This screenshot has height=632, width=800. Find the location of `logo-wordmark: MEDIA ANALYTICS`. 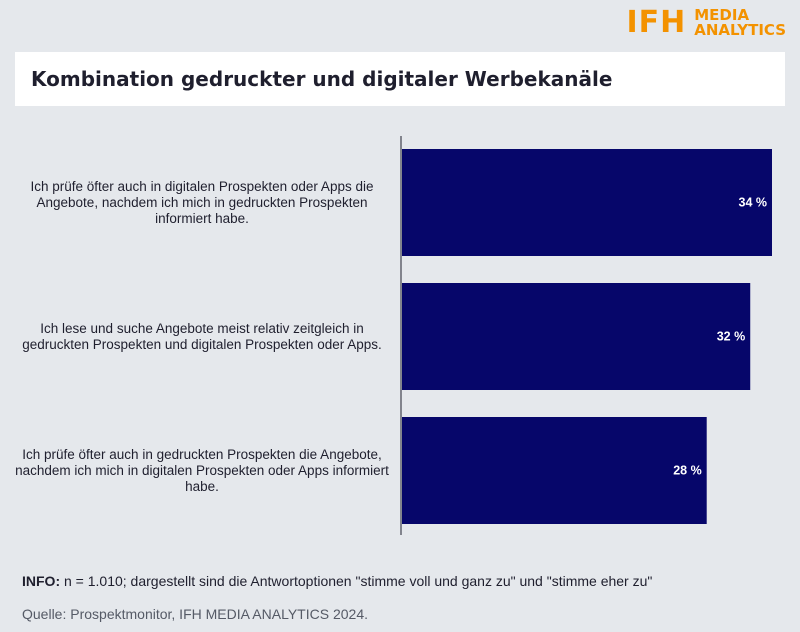

logo-wordmark: MEDIA ANALYTICS is located at coordinates (740, 23).